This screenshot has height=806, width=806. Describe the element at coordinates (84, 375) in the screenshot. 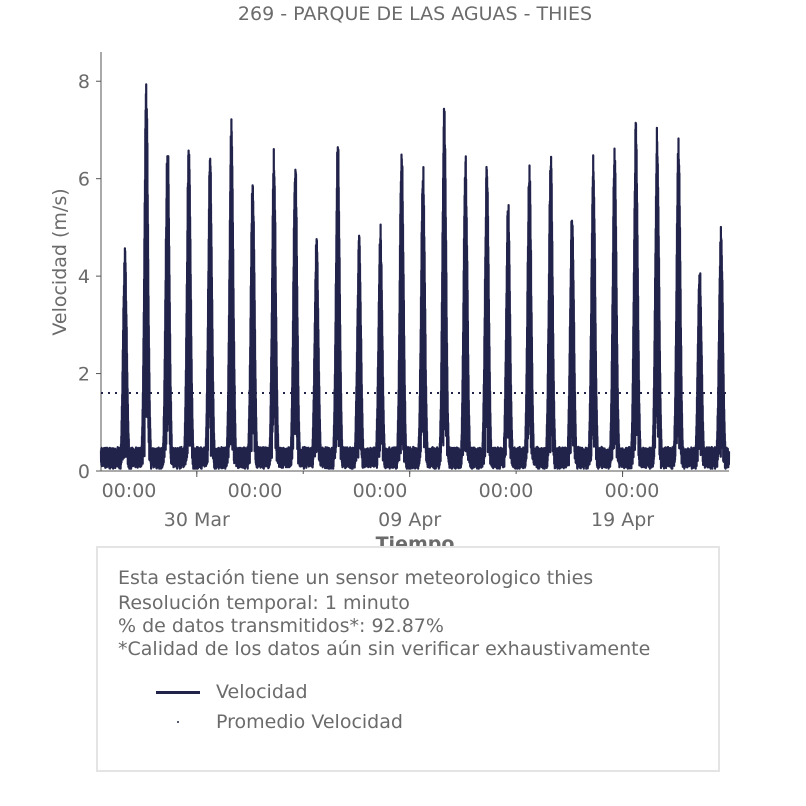

I see `y-tick-label: 2` at that location.